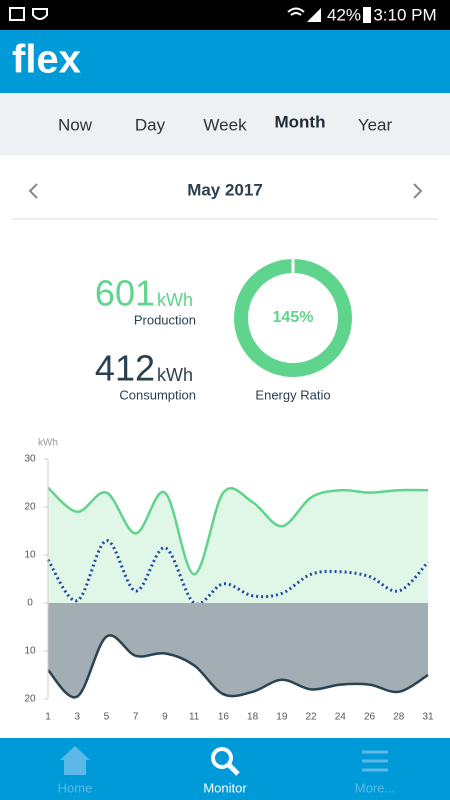 Image resolution: width=450 pixels, height=800 pixels. Describe the element at coordinates (33, 191) in the screenshot. I see `prev-button` at that location.